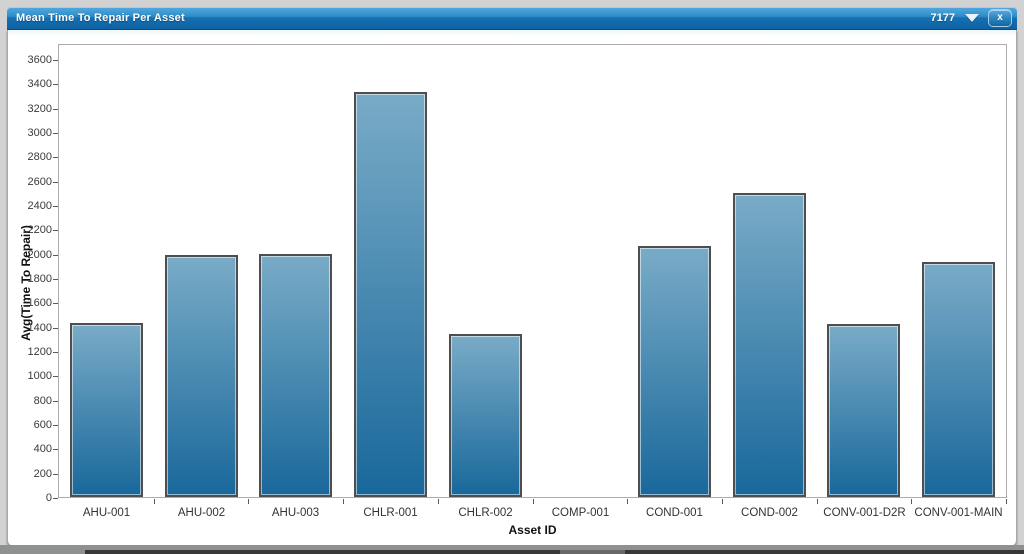  I want to click on x-axis-category-label: CONV-001-MAIN, so click(958, 513).